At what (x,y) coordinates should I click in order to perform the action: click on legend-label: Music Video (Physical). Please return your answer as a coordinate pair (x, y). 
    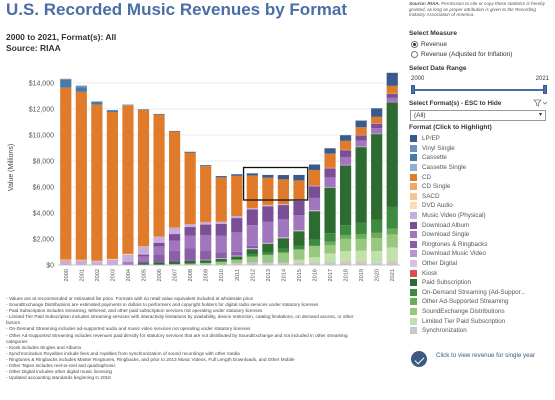
    Looking at the image, I should click on (454, 216).